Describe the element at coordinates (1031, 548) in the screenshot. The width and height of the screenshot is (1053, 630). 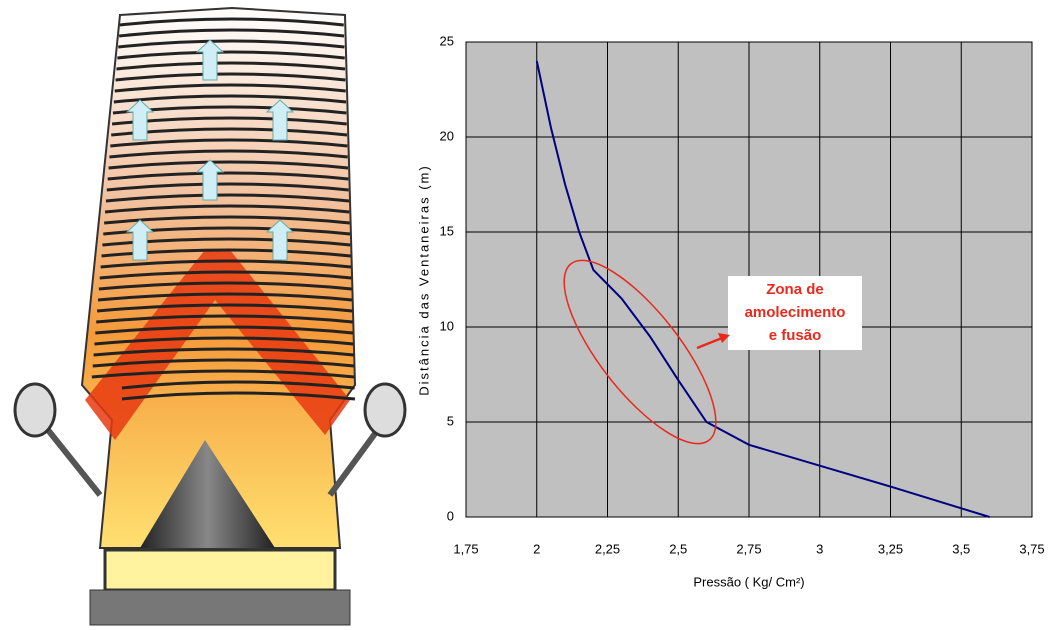
I see `x-tick-label: 3,75` at that location.